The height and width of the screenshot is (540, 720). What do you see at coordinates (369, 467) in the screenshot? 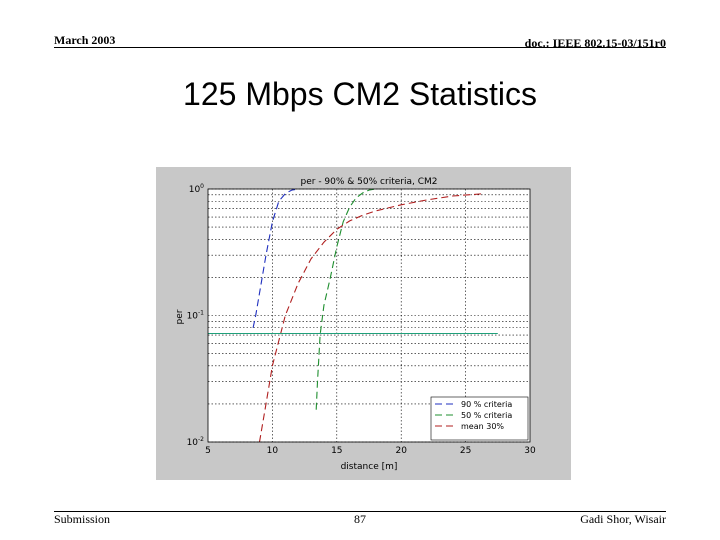
I see `x-axis-label: distance [m]` at bounding box center [369, 467].